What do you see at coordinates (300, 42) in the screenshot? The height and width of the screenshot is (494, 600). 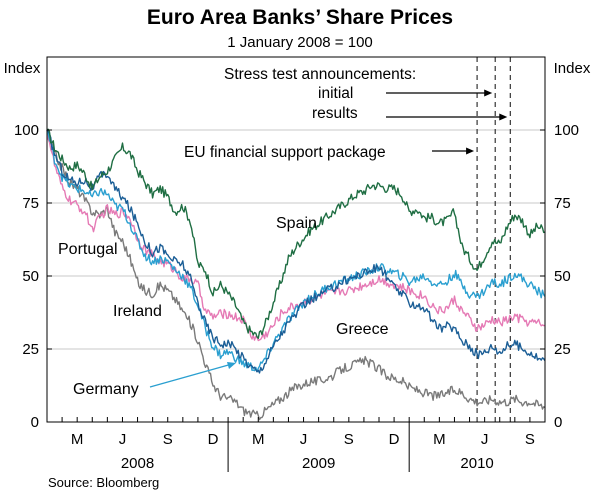 I see `chart-subtitle: 1 January 2008 = 100` at bounding box center [300, 42].